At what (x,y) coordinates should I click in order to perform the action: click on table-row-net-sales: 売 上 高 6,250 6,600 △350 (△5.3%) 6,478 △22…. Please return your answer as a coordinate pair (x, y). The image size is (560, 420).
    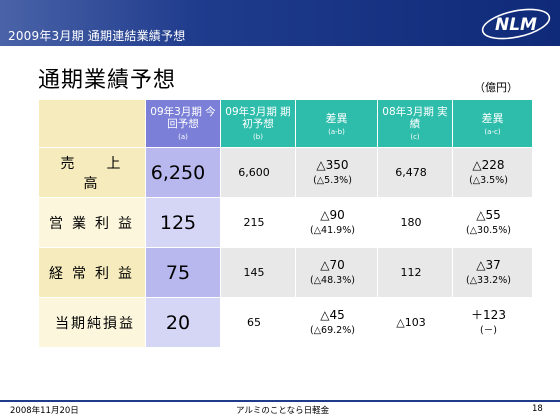
    Looking at the image, I should click on (285, 172).